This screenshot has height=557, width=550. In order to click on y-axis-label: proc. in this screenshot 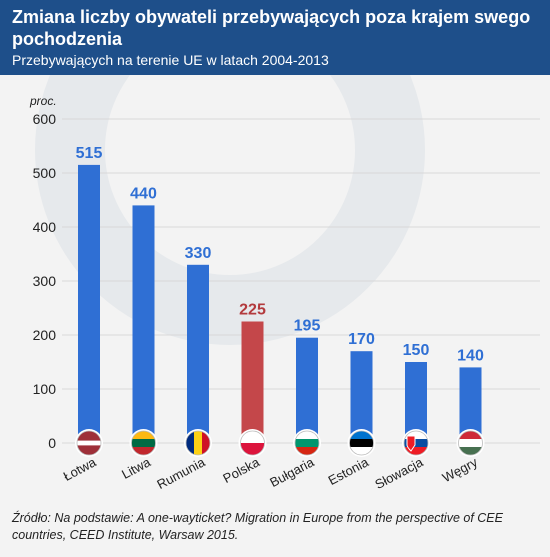, I will do `click(43, 101)`.